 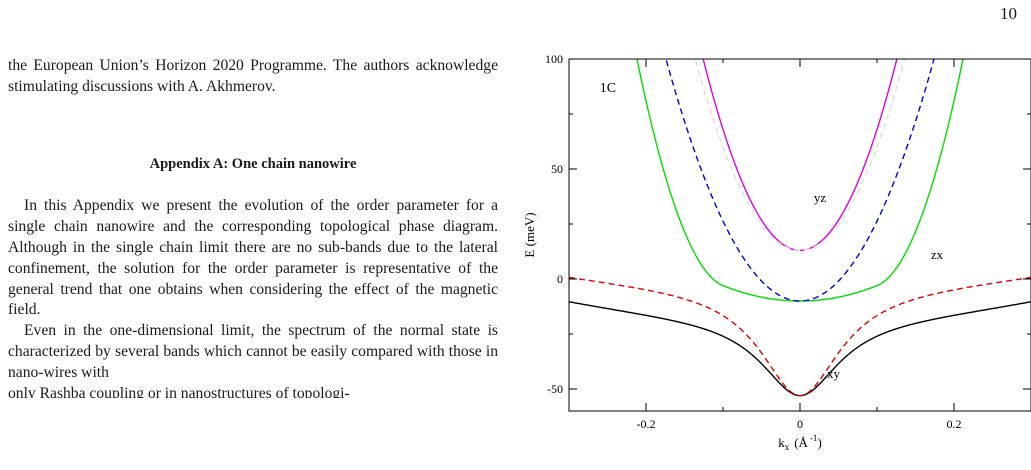 I want to click on x-axis-label-close: ), so click(x=819, y=442).